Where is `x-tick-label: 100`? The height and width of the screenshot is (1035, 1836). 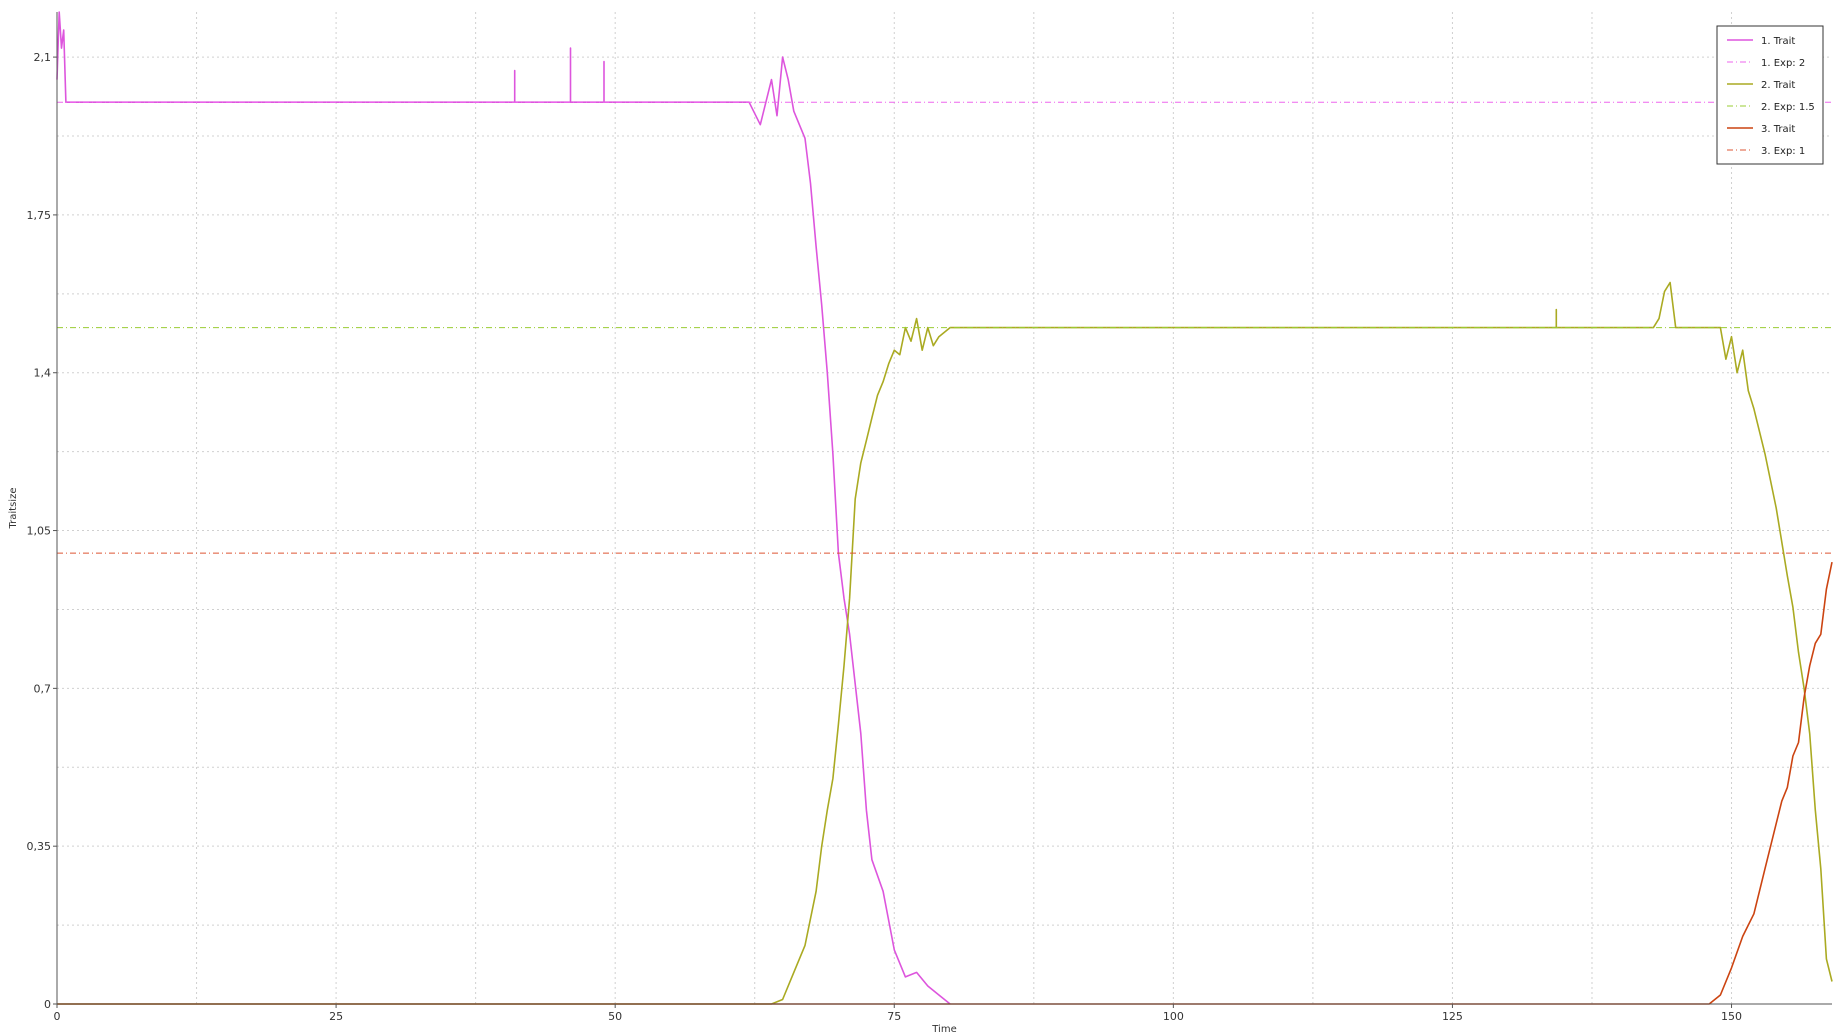 x-tick-label: 100 is located at coordinates (1173, 1016).